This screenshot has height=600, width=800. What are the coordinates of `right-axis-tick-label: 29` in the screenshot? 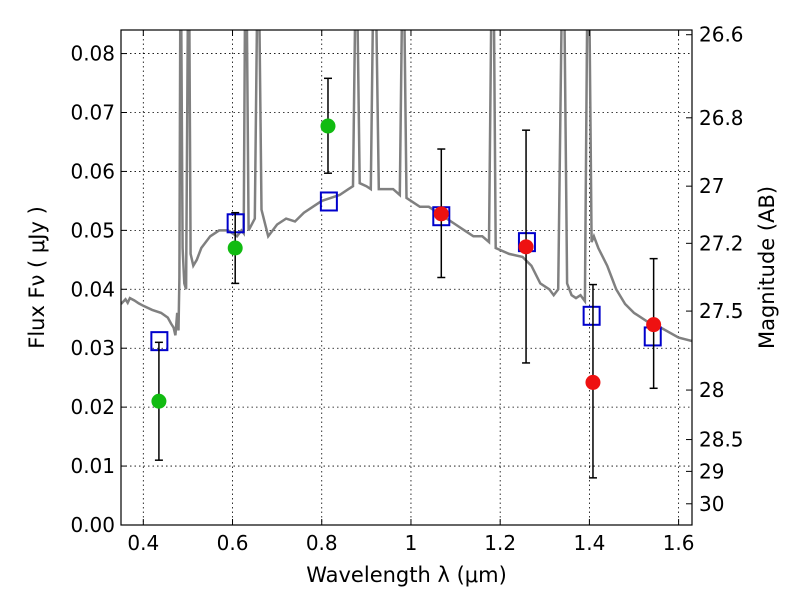 It's located at (711, 471).